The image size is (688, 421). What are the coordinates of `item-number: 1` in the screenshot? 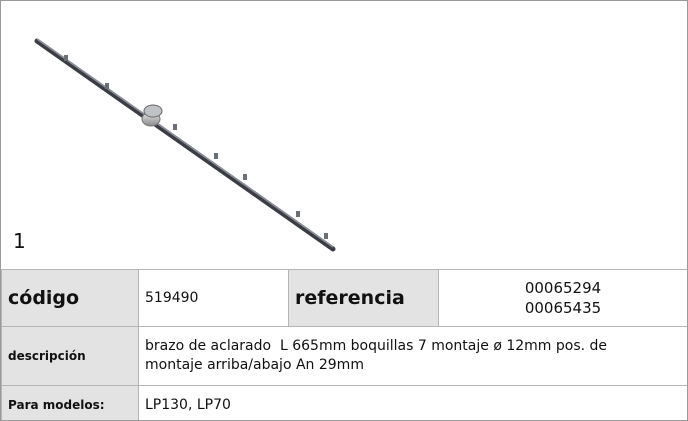 It's located at (19, 241).